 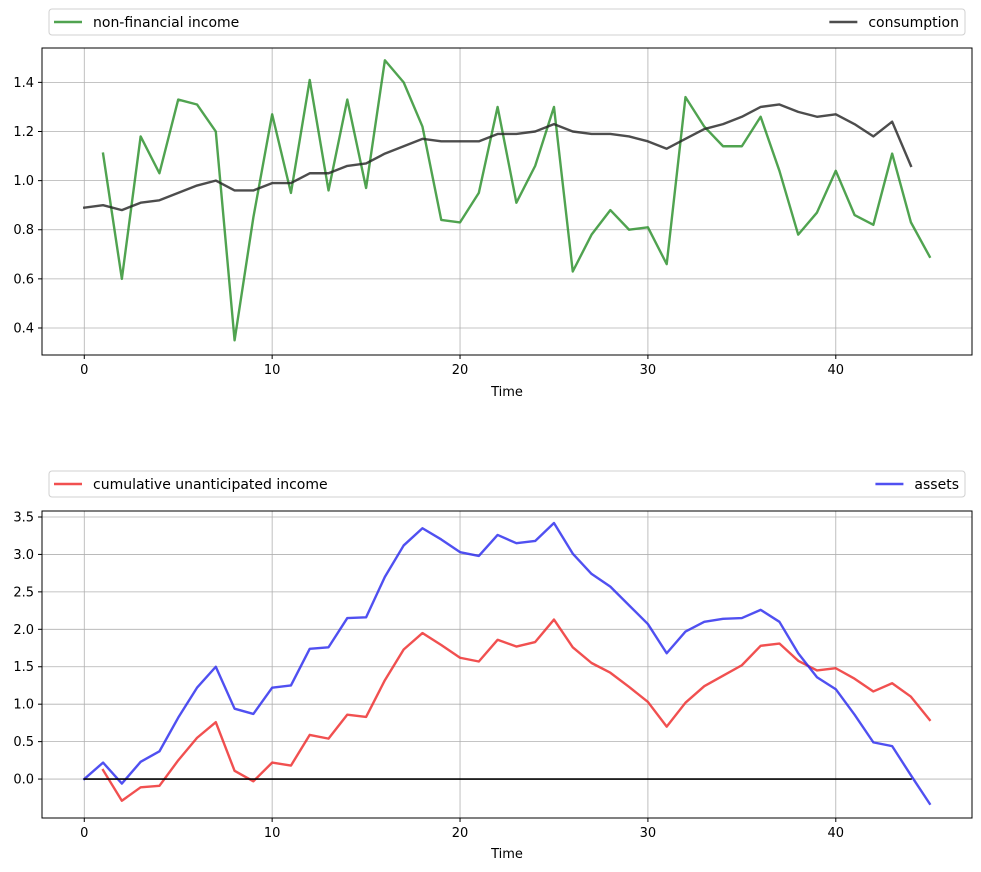 I want to click on y-tick-label: 3.5, so click(x=23, y=517).